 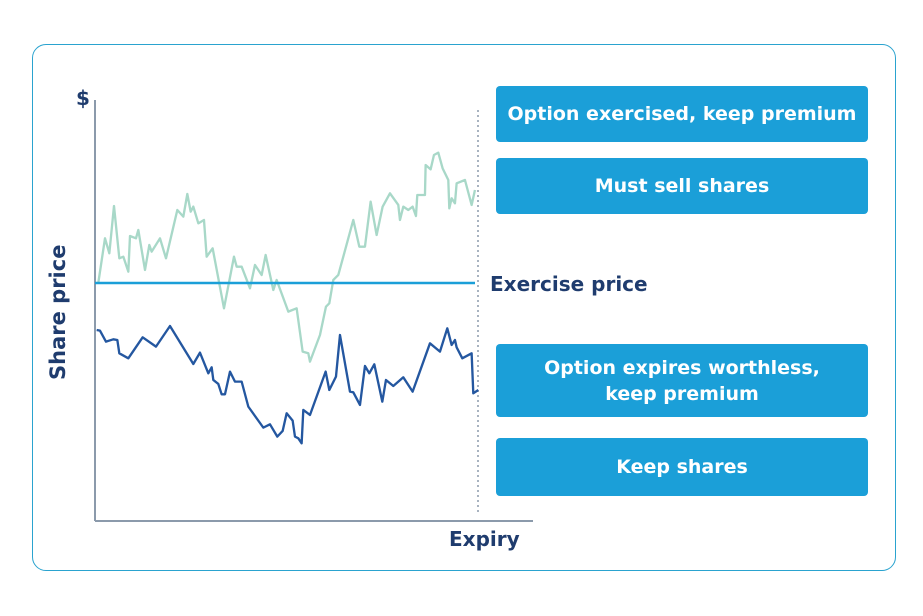 What do you see at coordinates (682, 380) in the screenshot?
I see `outcome-expires-worthless: Option expires worthless, keep premium` at bounding box center [682, 380].